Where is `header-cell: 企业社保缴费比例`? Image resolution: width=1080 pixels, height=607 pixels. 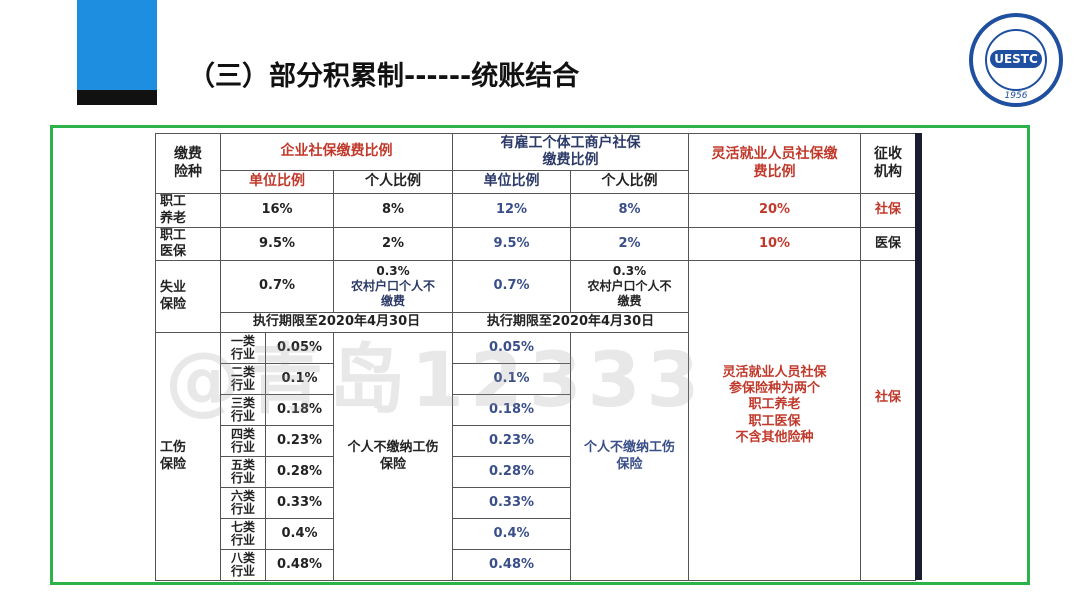
header-cell: 企业社保缴费比例 is located at coordinates (336, 152).